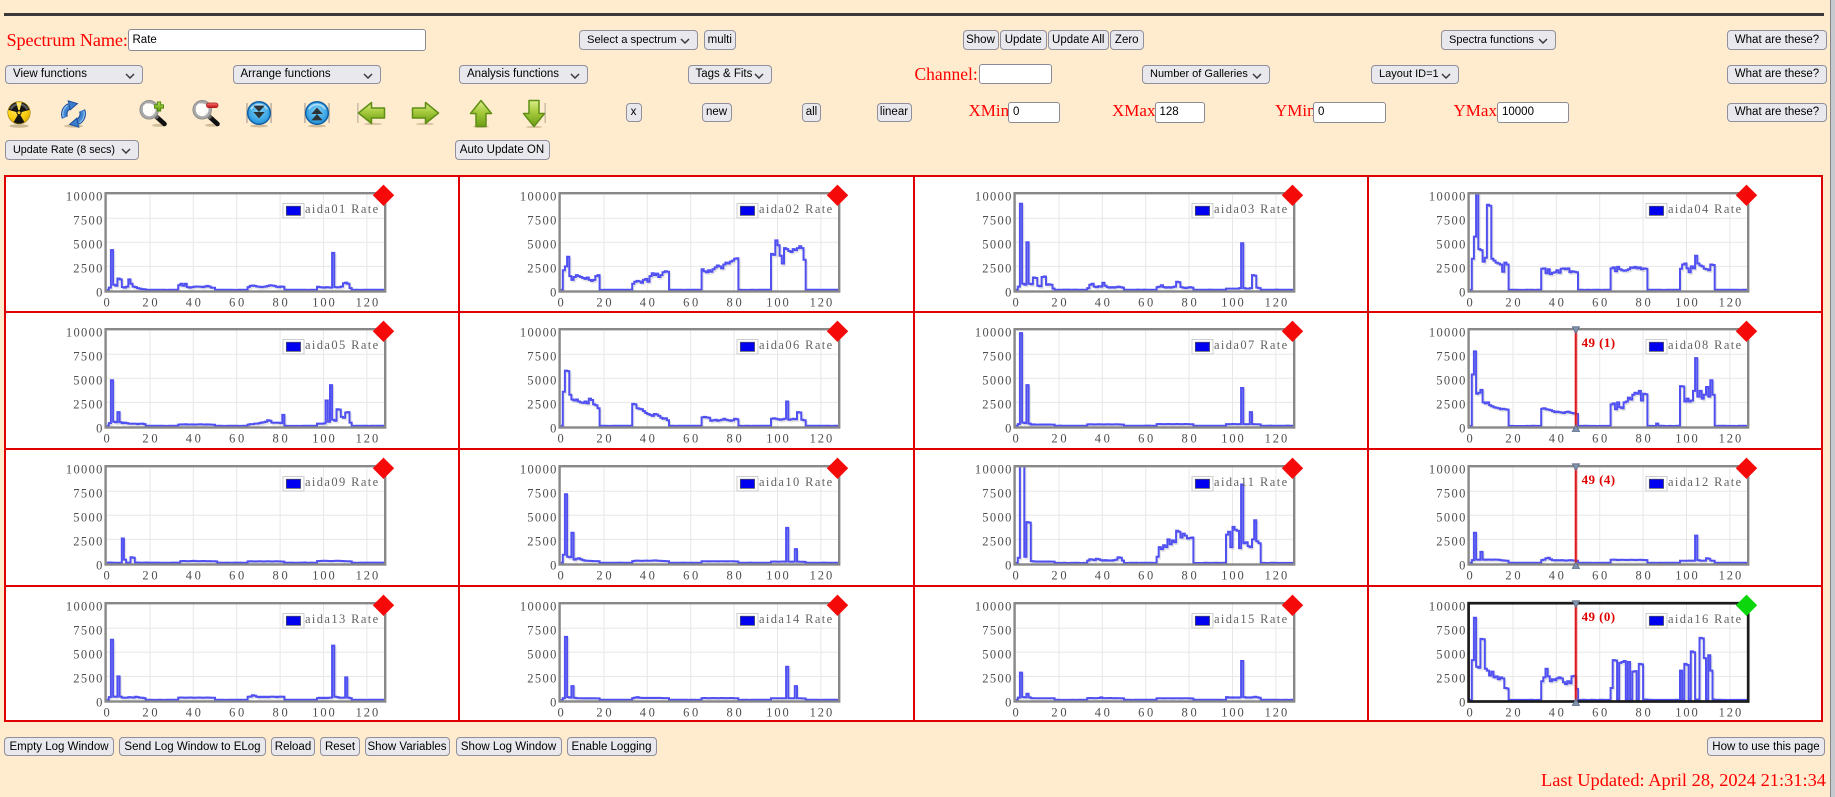 The width and height of the screenshot is (1835, 797). What do you see at coordinates (1597, 479) in the screenshot?
I see `svg-text: 49 (4)` at bounding box center [1597, 479].